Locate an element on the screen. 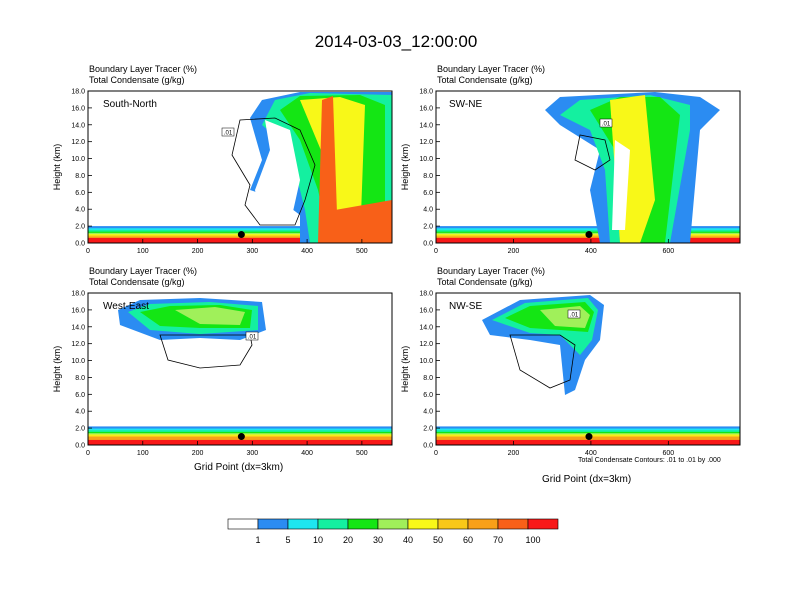  contour-label-3: .01 is located at coordinates (252, 338).